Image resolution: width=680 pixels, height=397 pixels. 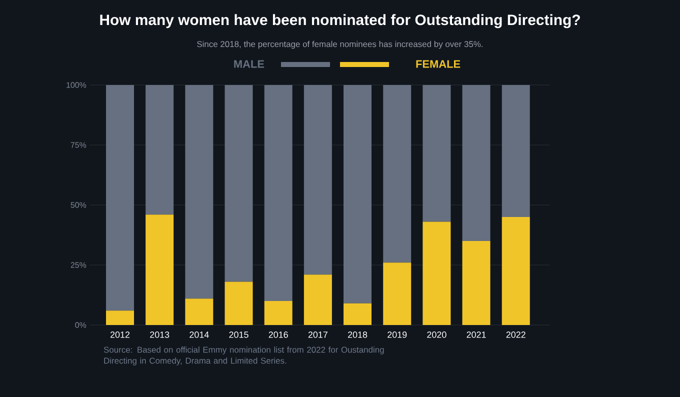 What do you see at coordinates (438, 64) in the screenshot?
I see `text: FEMALE` at bounding box center [438, 64].